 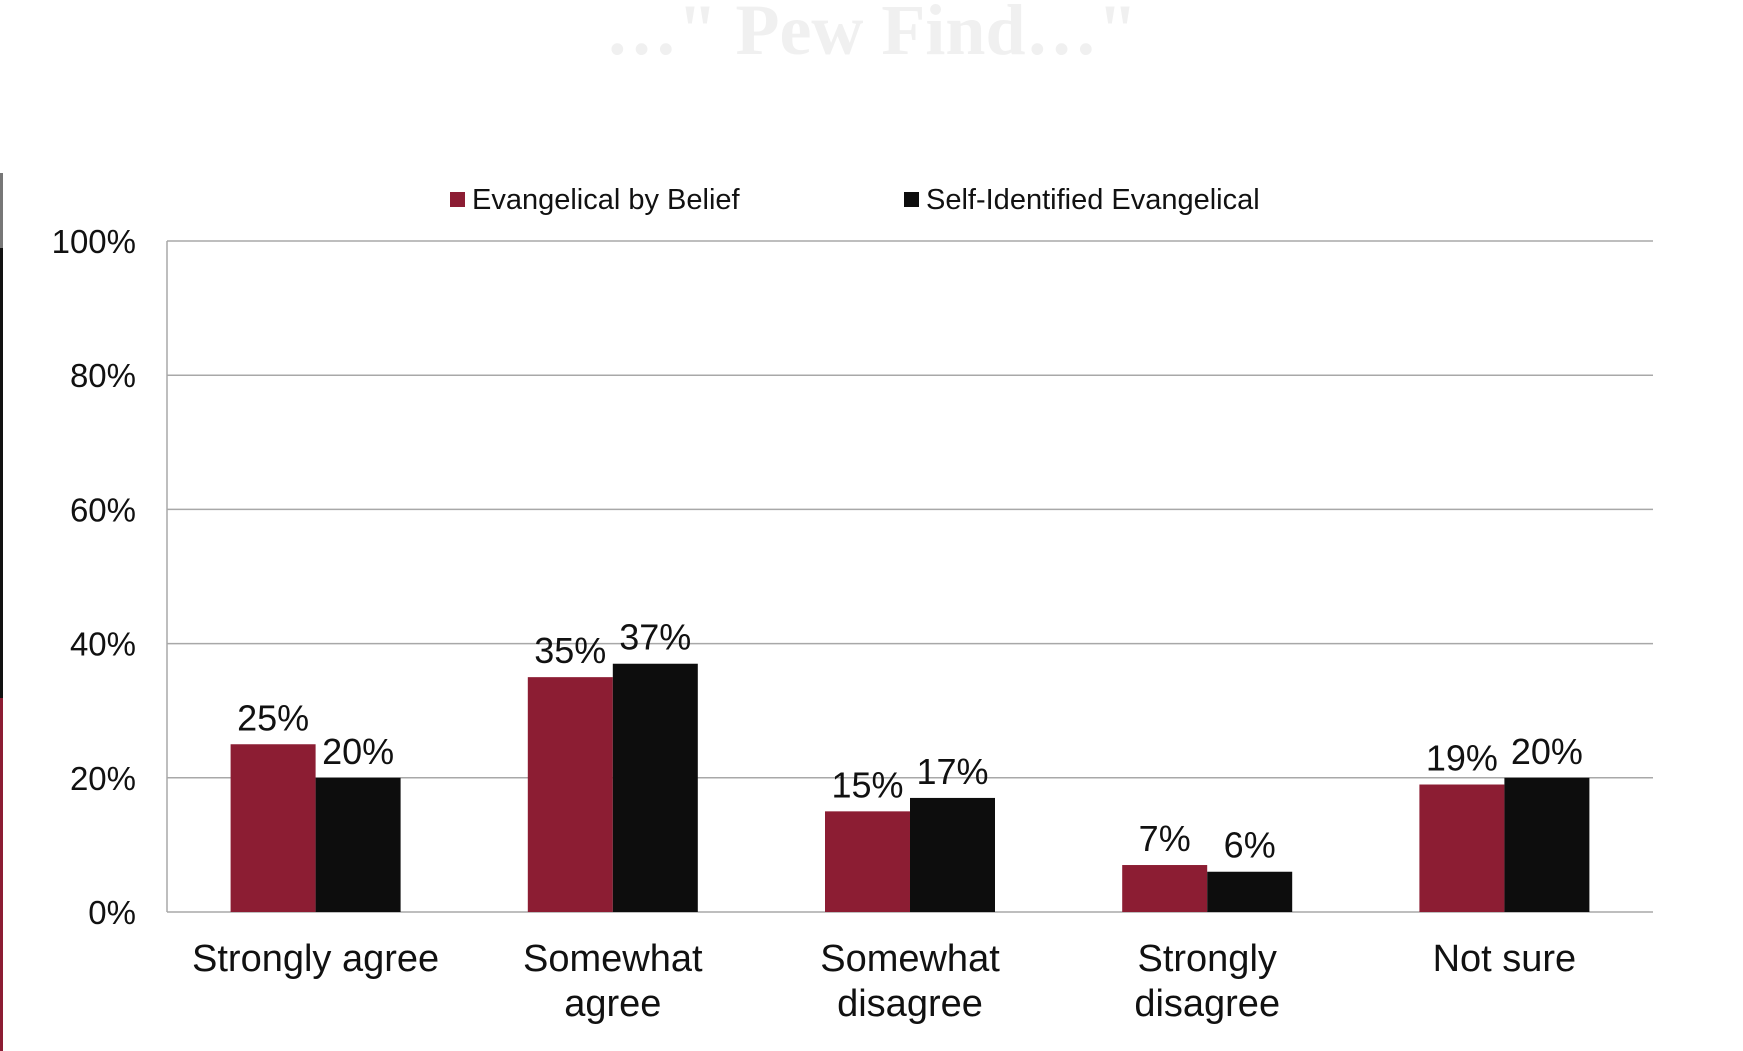 What do you see at coordinates (613, 981) in the screenshot?
I see `x-tick-label: Somewhat agree` at bounding box center [613, 981].